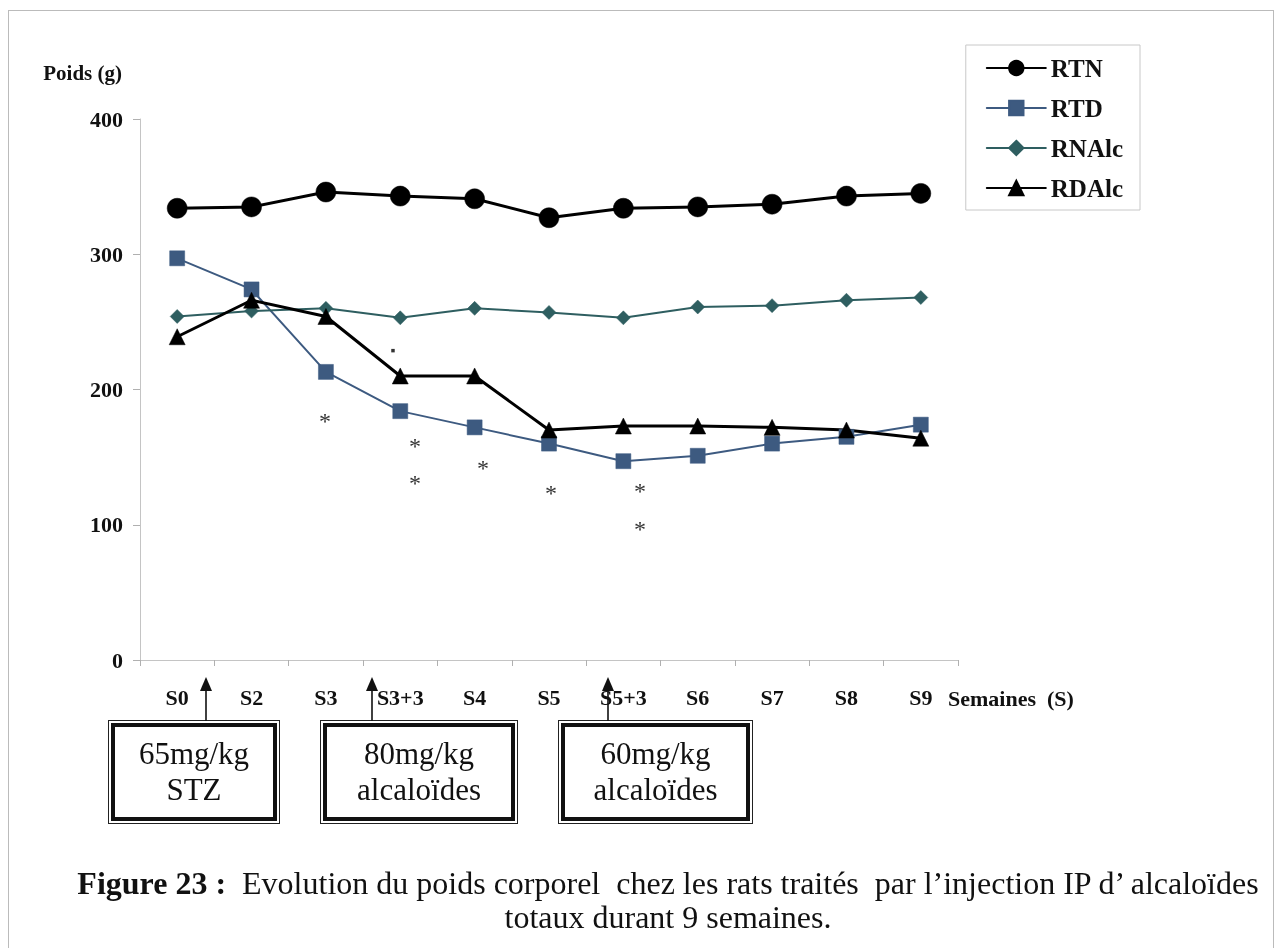 The image size is (1281, 948). What do you see at coordinates (251, 697) in the screenshot?
I see `x-tick-label: S2` at bounding box center [251, 697].